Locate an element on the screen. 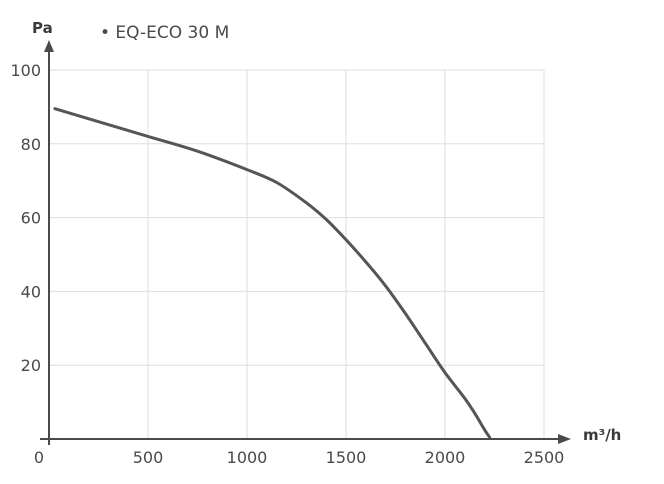 This screenshot has height=484, width=664. x-axis-label: m³/h is located at coordinates (602, 435).